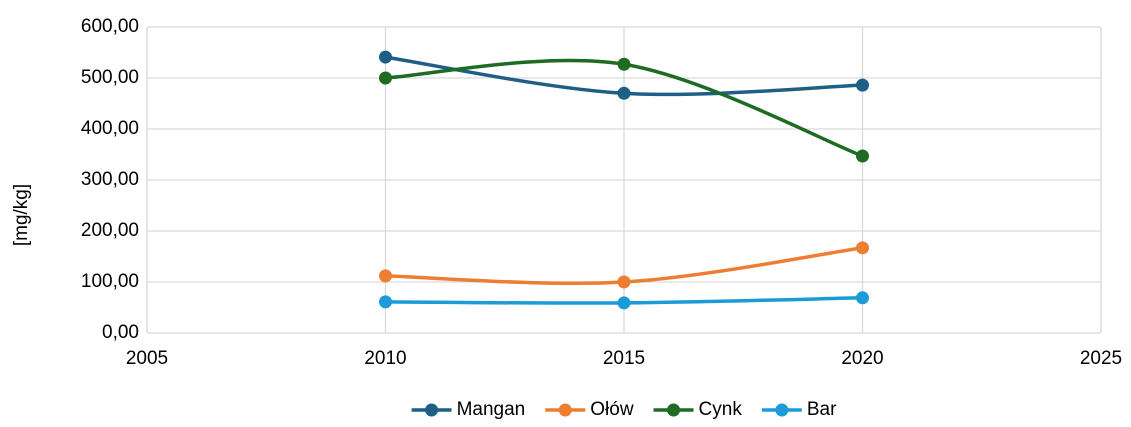 This screenshot has width=1131, height=427. I want to click on x-tick-label: 2010, so click(385, 358).